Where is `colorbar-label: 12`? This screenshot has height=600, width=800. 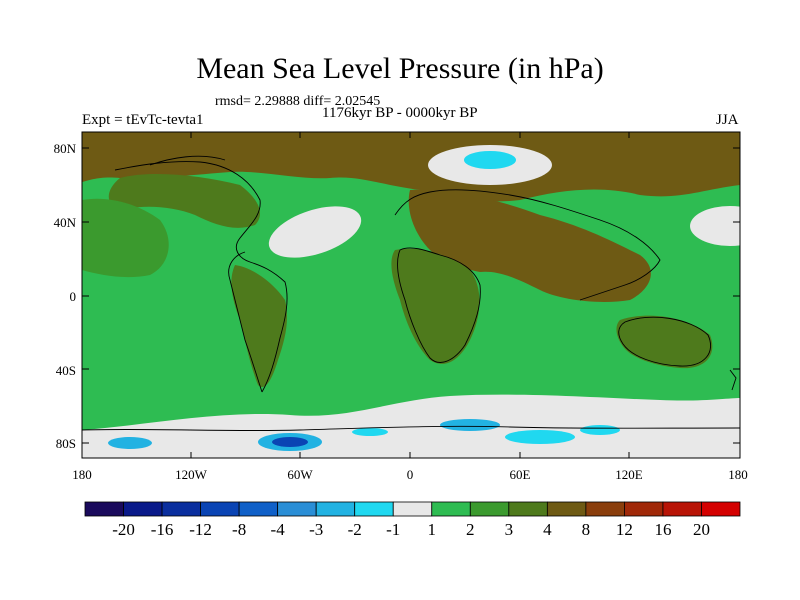
colorbar-label: 12 is located at coordinates (624, 529).